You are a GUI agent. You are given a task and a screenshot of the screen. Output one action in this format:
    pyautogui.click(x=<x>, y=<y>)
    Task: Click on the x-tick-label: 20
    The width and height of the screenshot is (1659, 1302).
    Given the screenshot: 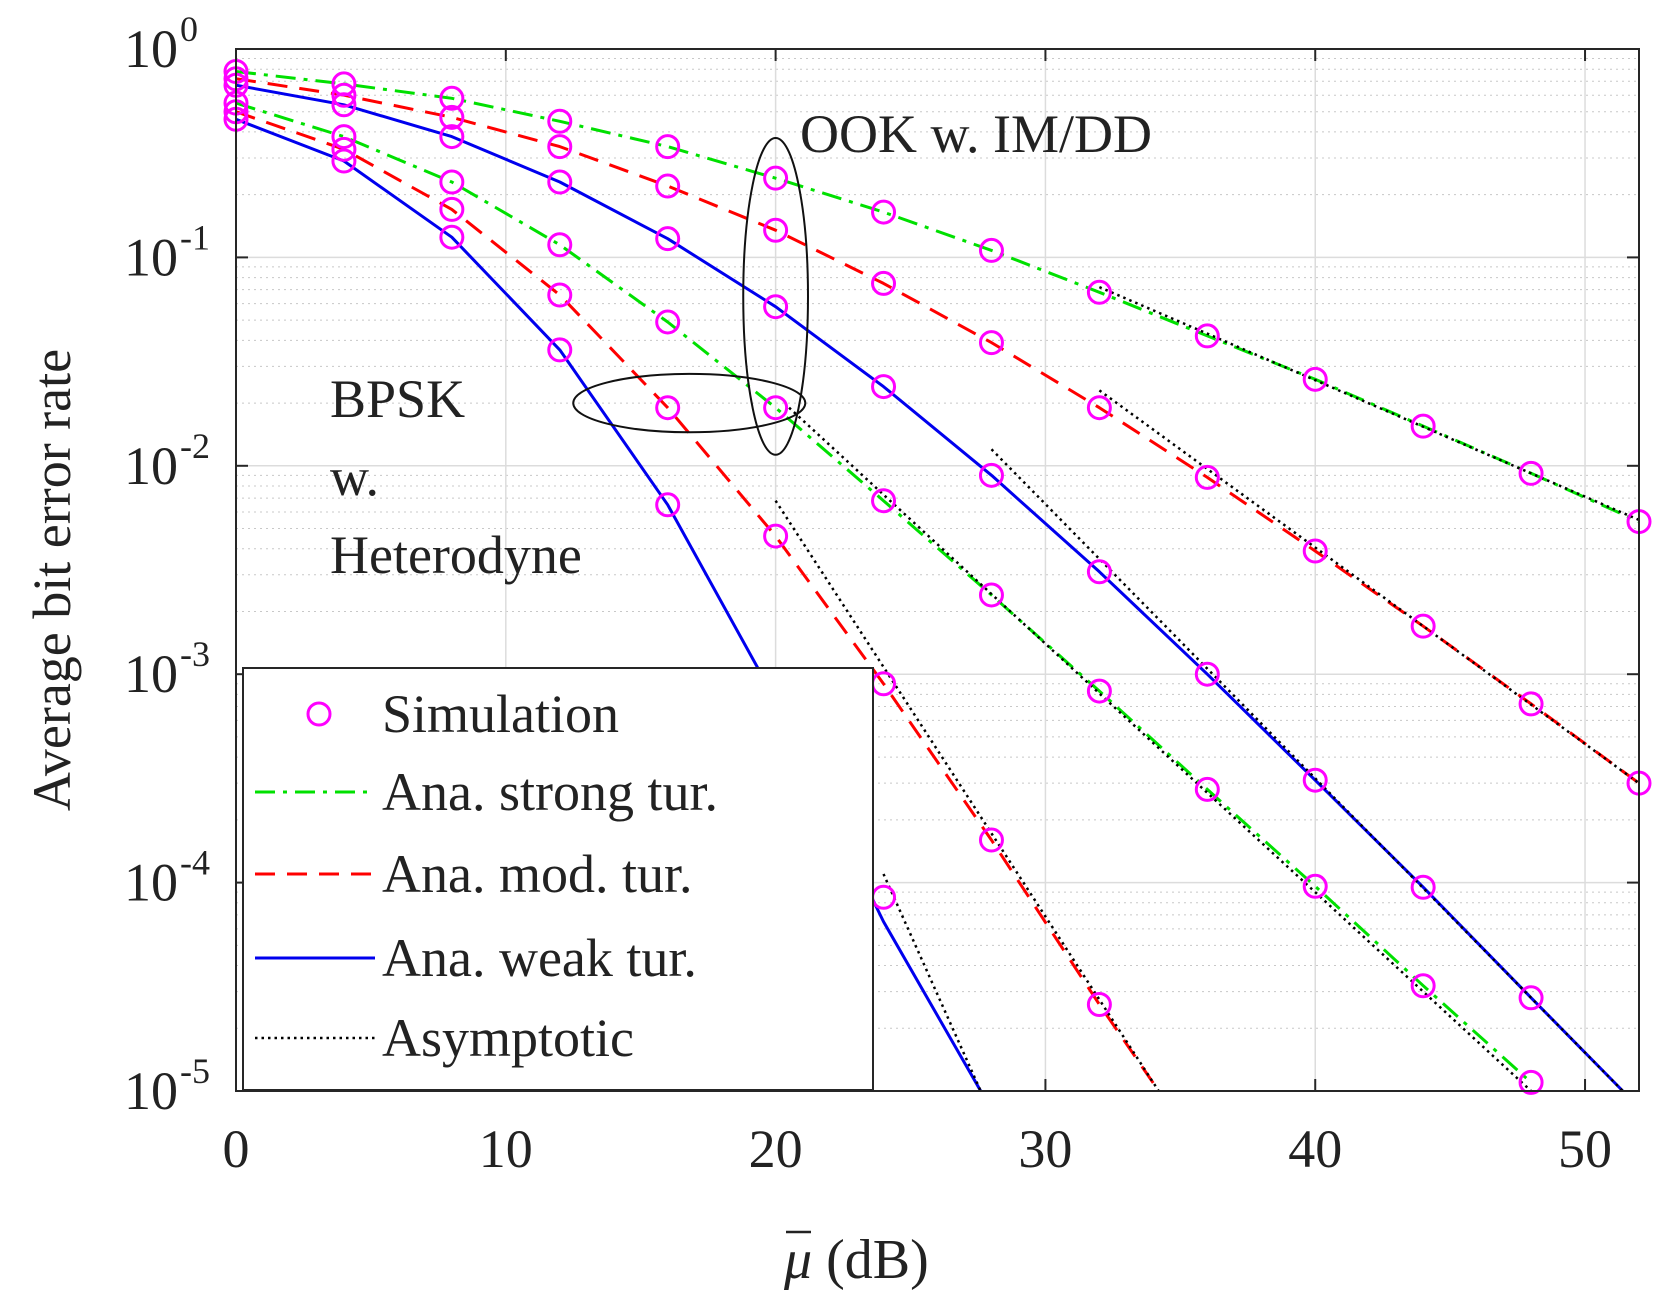 What is the action you would take?
    pyautogui.click(x=776, y=1149)
    